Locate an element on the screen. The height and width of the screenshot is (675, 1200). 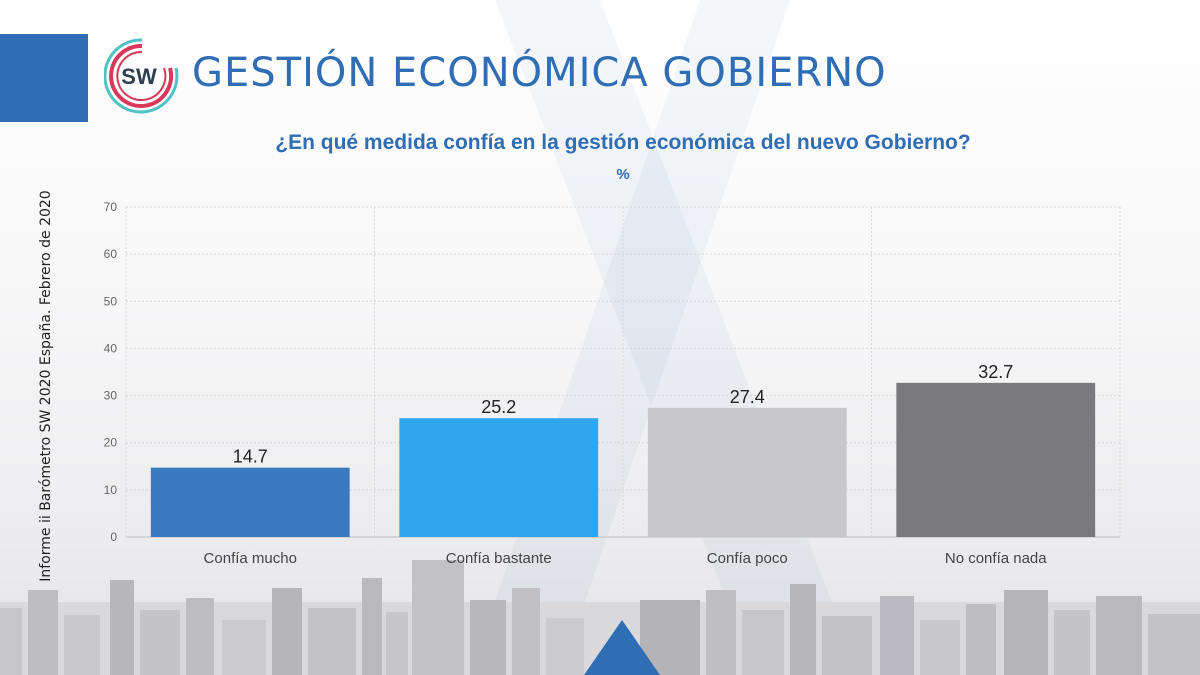
bar-value-label: 27.4 is located at coordinates (747, 397).